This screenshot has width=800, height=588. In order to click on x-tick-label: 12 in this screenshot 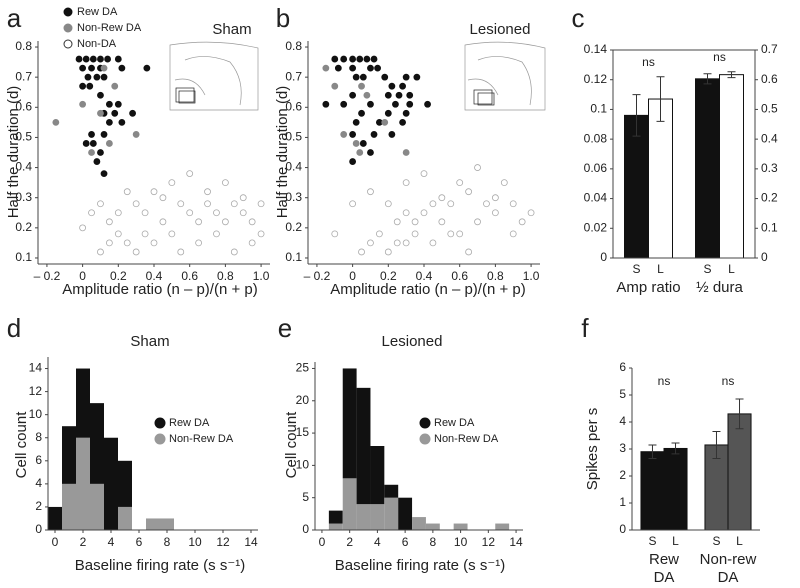, I will do `click(489, 542)`.